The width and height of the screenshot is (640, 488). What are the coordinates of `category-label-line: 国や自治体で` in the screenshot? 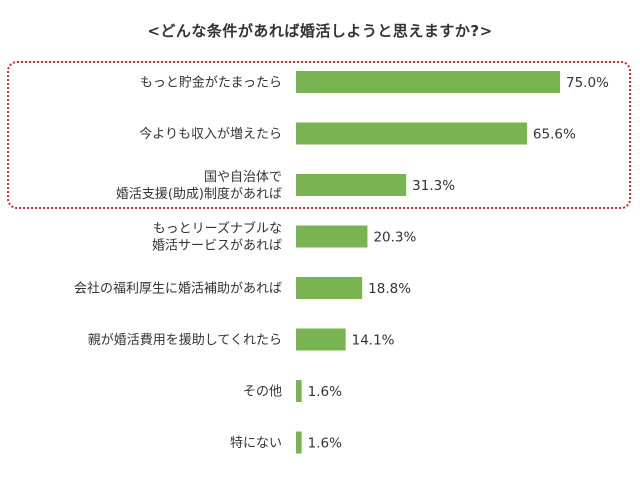 It's located at (243, 177).